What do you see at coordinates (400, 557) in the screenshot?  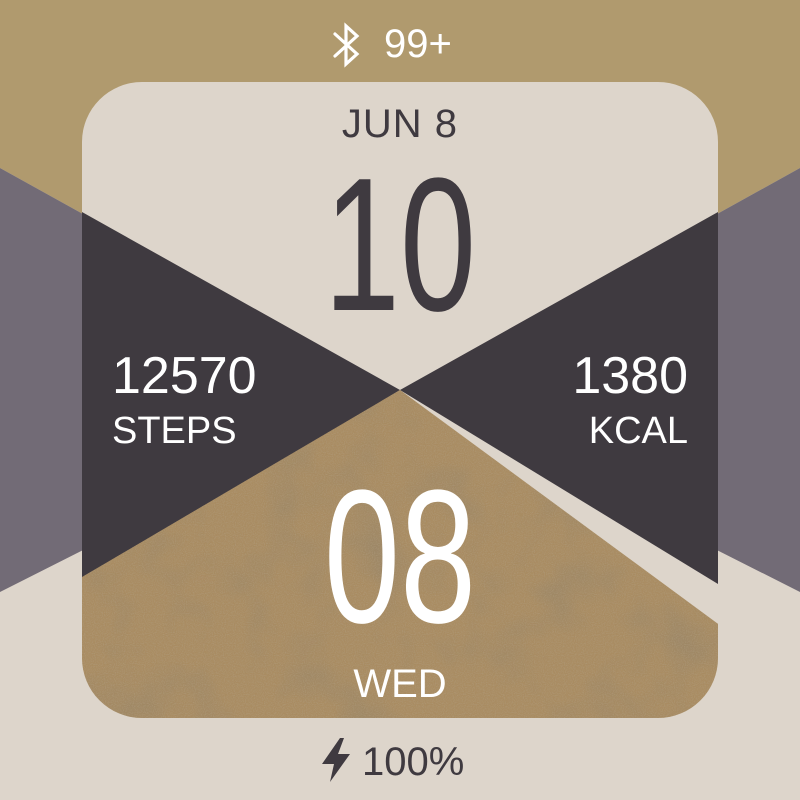 I see `minute-digits: 08` at bounding box center [400, 557].